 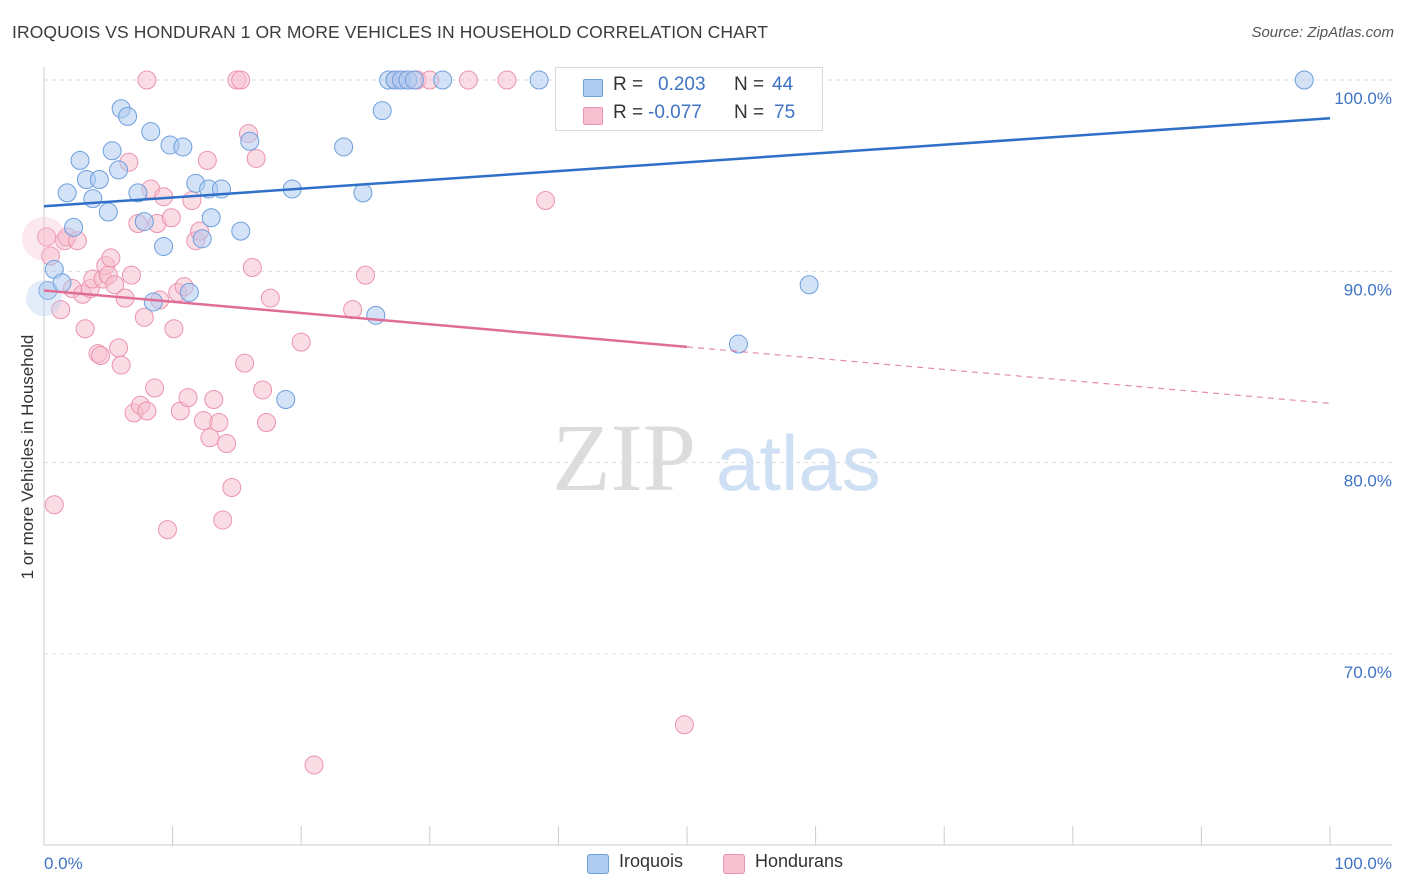 I want to click on legend-iroquois-r: 0.203, so click(x=682, y=84).